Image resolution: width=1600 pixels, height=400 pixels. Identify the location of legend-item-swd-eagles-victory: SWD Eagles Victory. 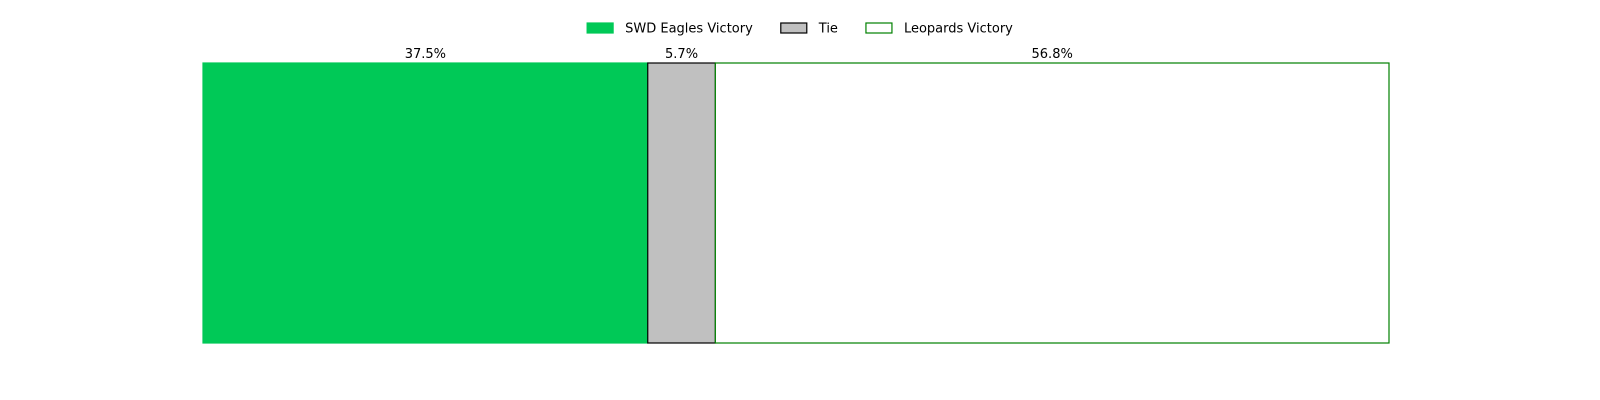
(669, 29).